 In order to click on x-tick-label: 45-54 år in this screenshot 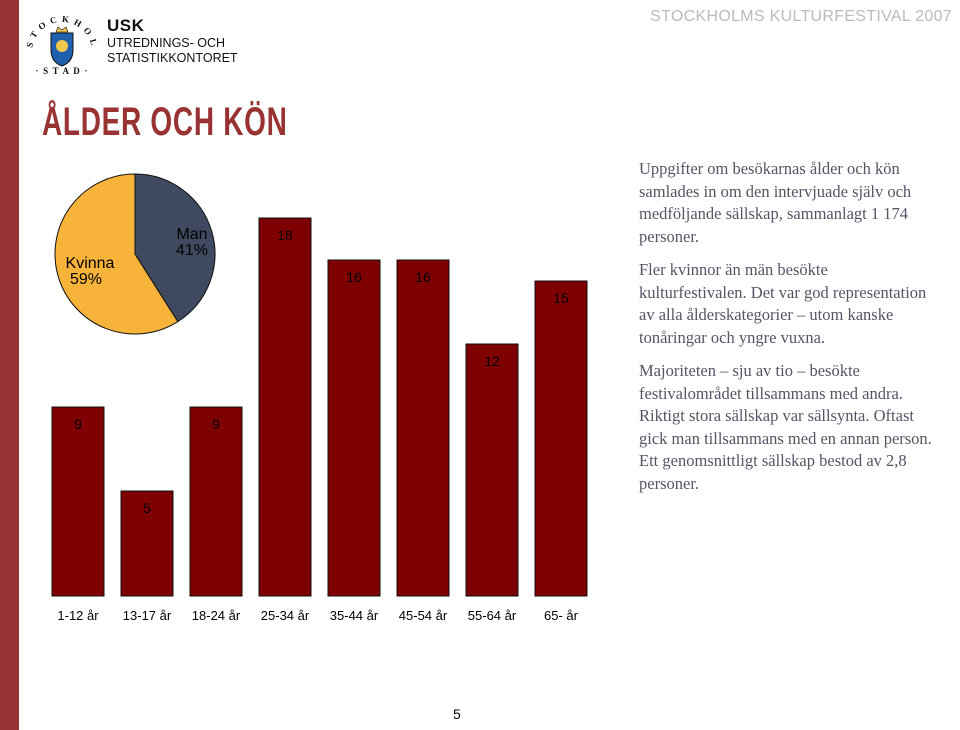, I will do `click(423, 615)`.